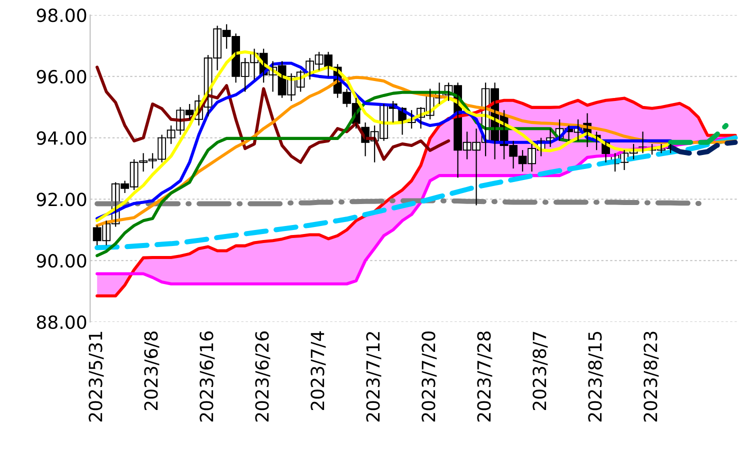 The image size is (739, 456). Describe the element at coordinates (262, 376) in the screenshot. I see `x-tick-label: 2023/6/26` at that location.